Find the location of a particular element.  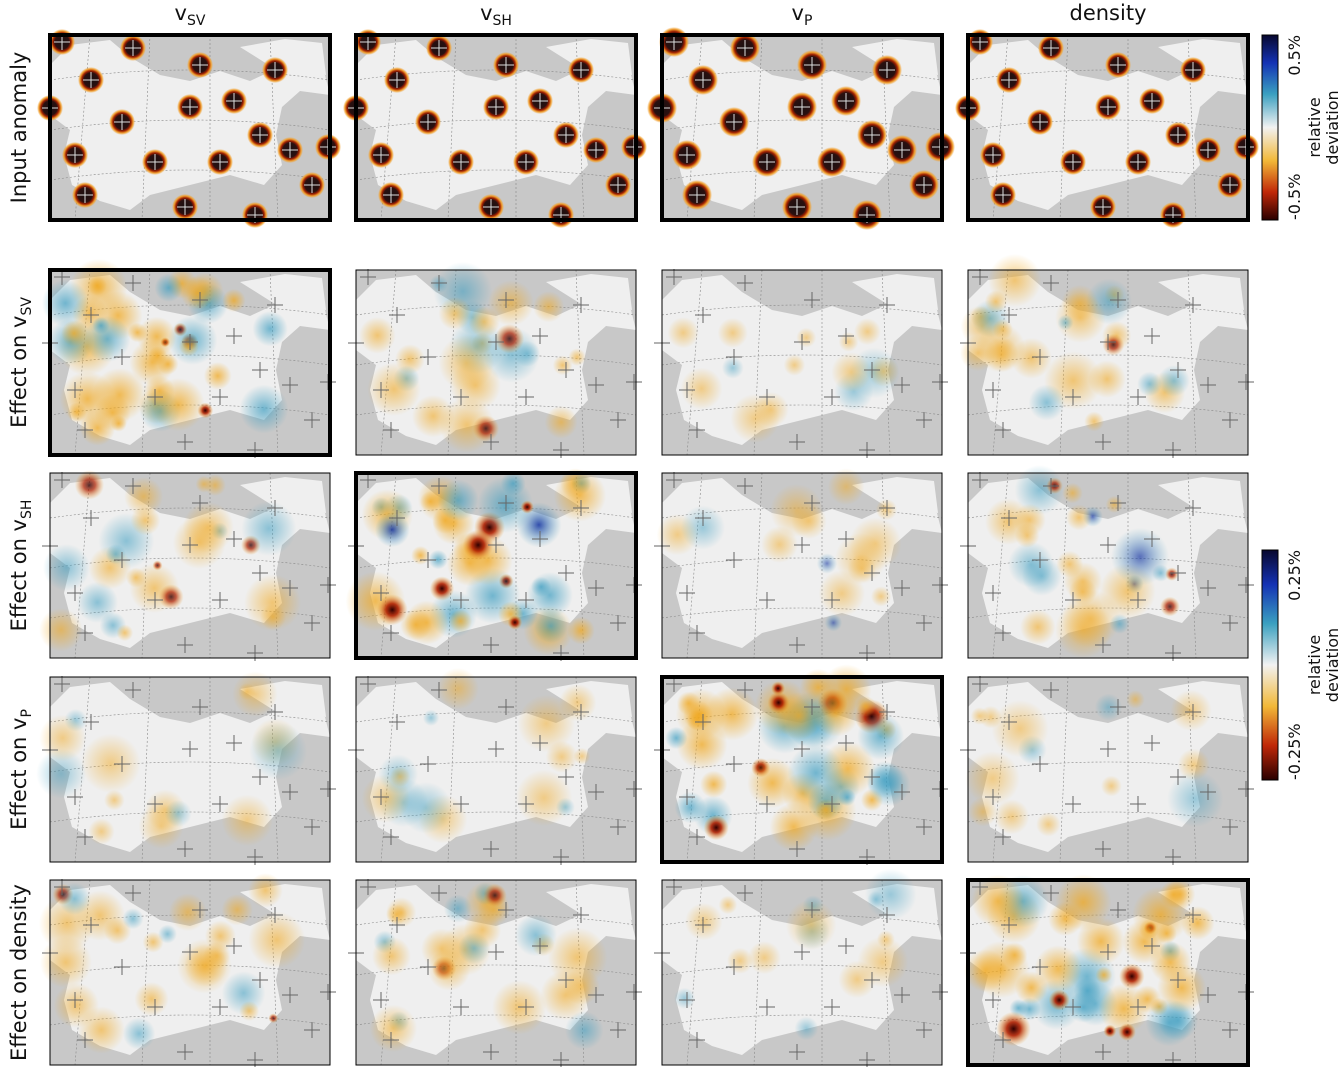

column-title-sub: P is located at coordinates (808, 21).